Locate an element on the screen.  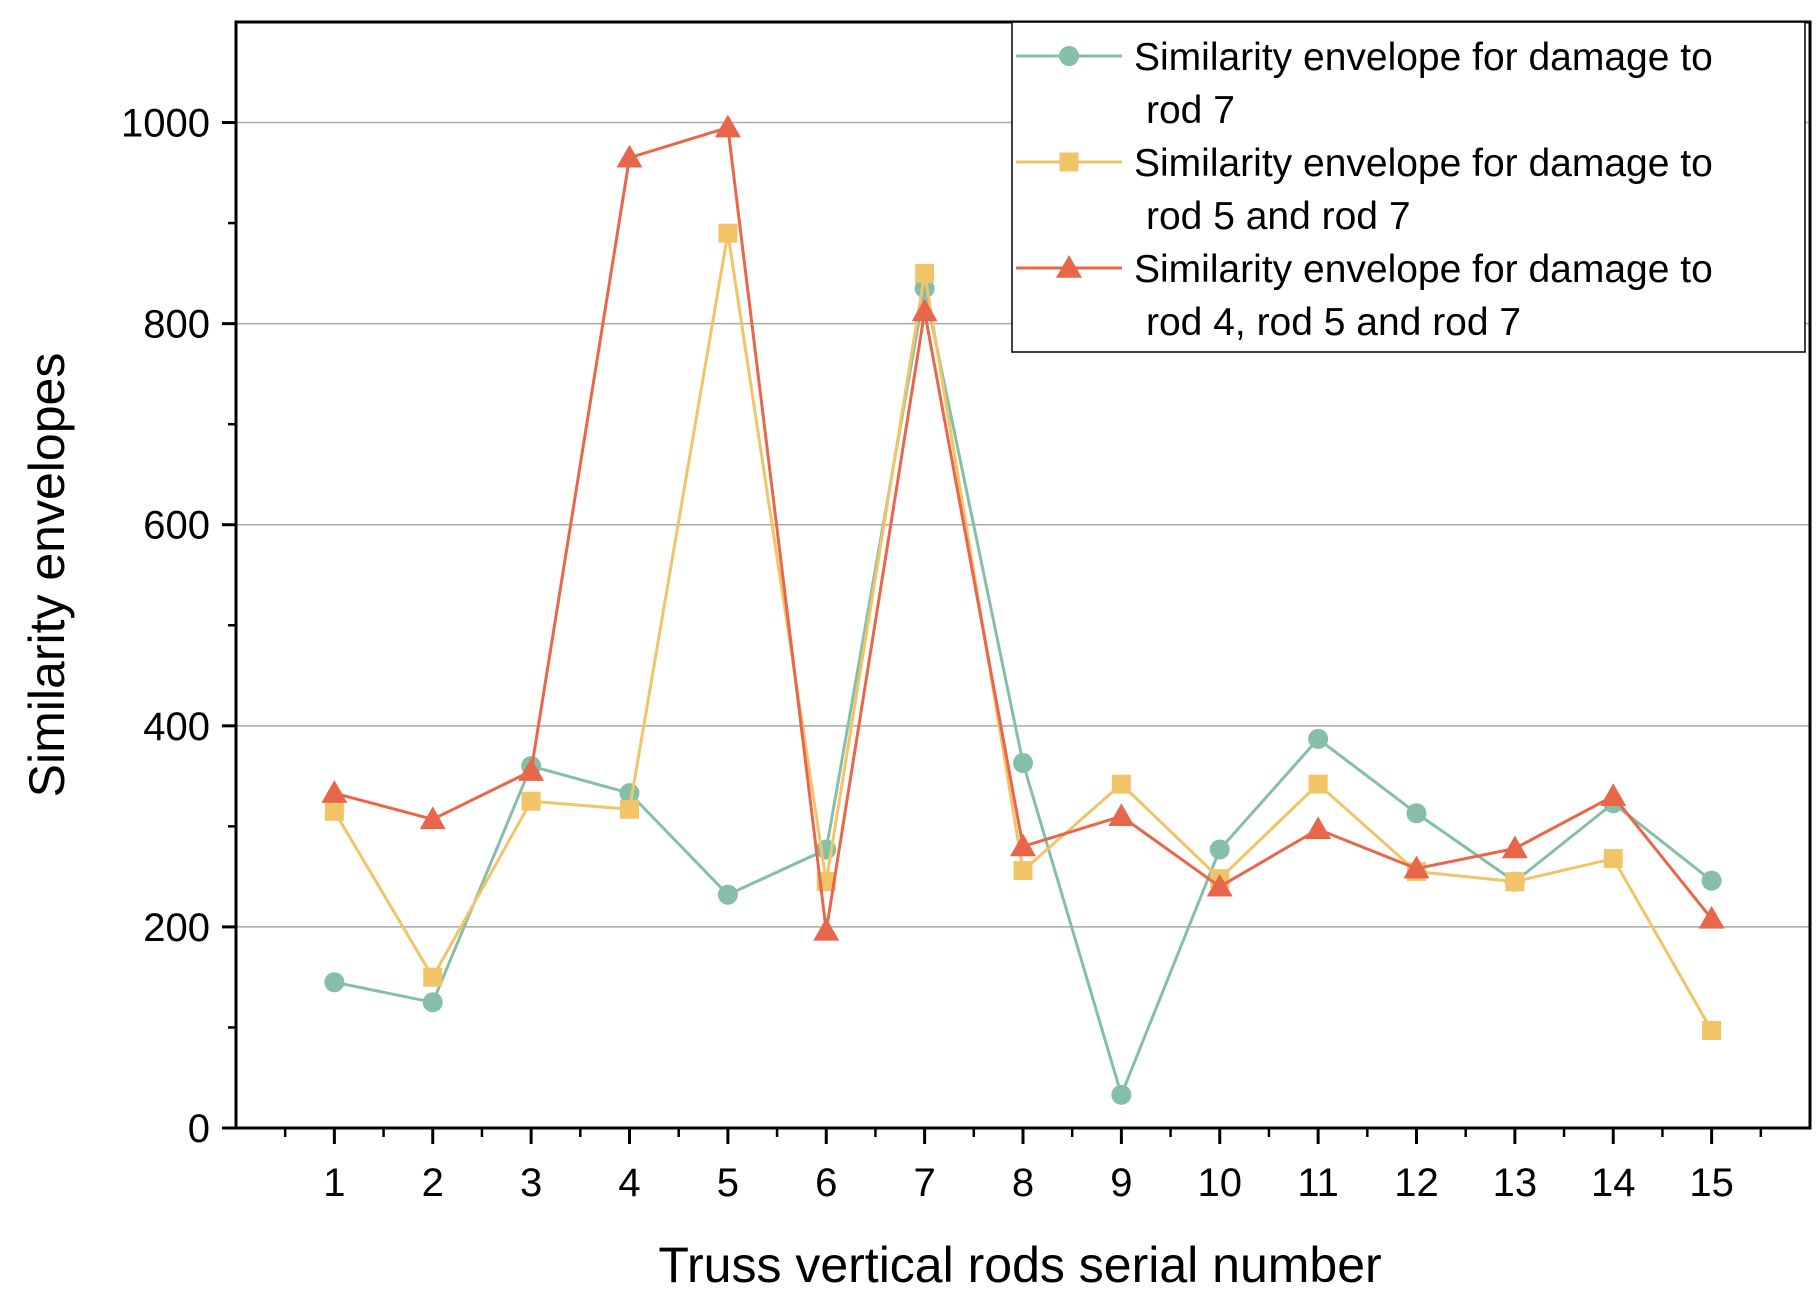
x-tick-label-4: 4 is located at coordinates (629, 1183).